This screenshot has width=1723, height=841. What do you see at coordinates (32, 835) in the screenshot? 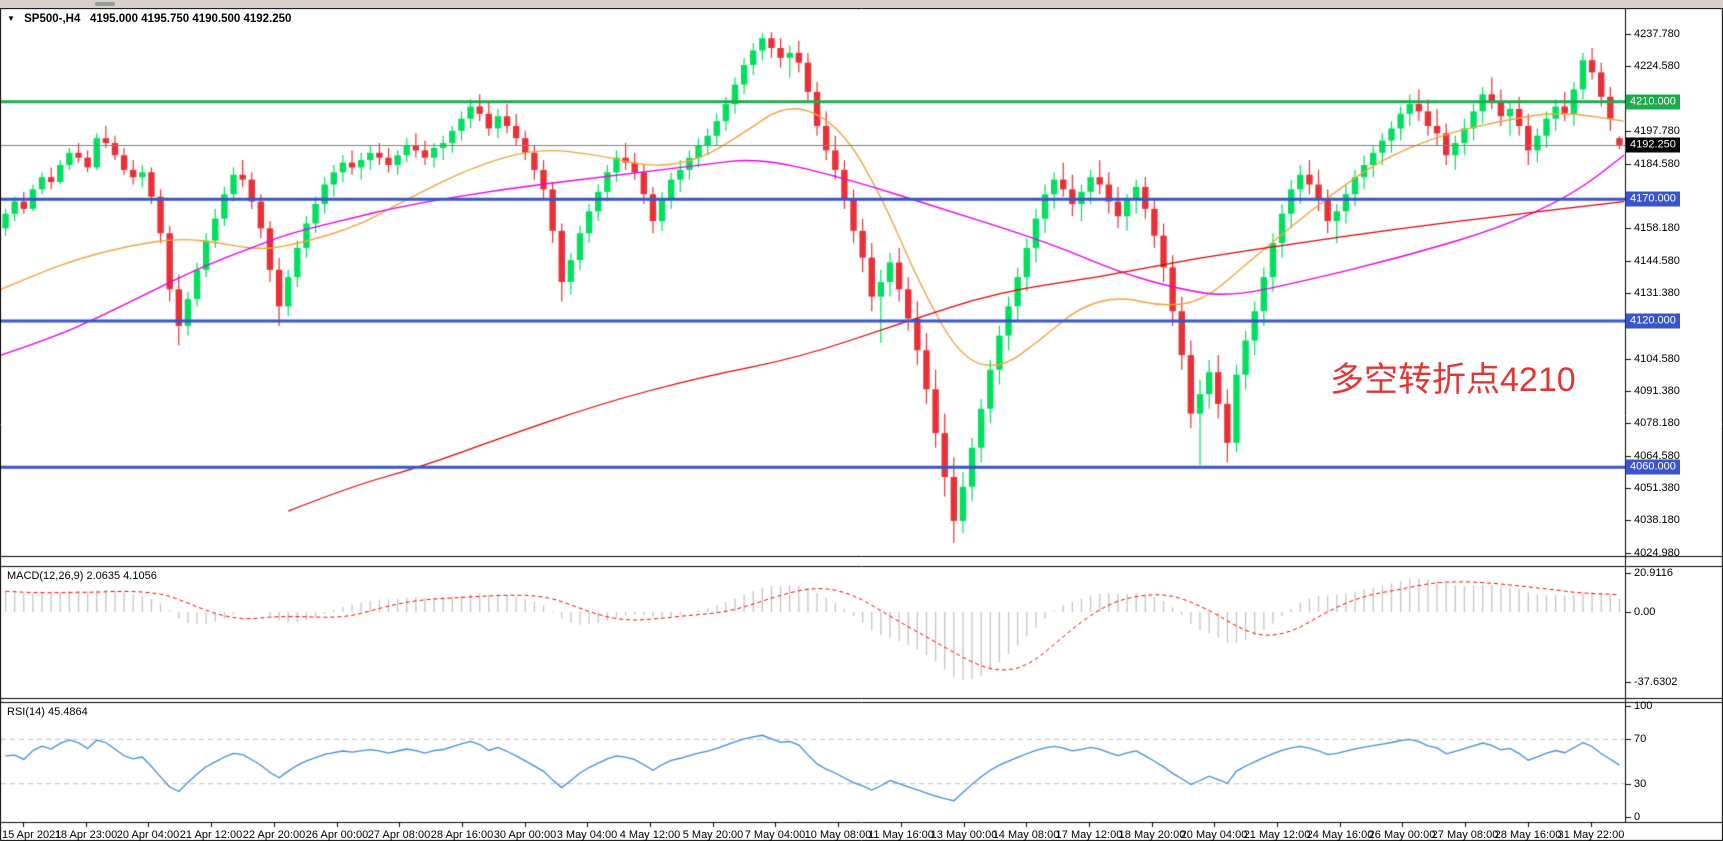
I see `time-axis-label: 15 Apr 2021` at bounding box center [32, 835].